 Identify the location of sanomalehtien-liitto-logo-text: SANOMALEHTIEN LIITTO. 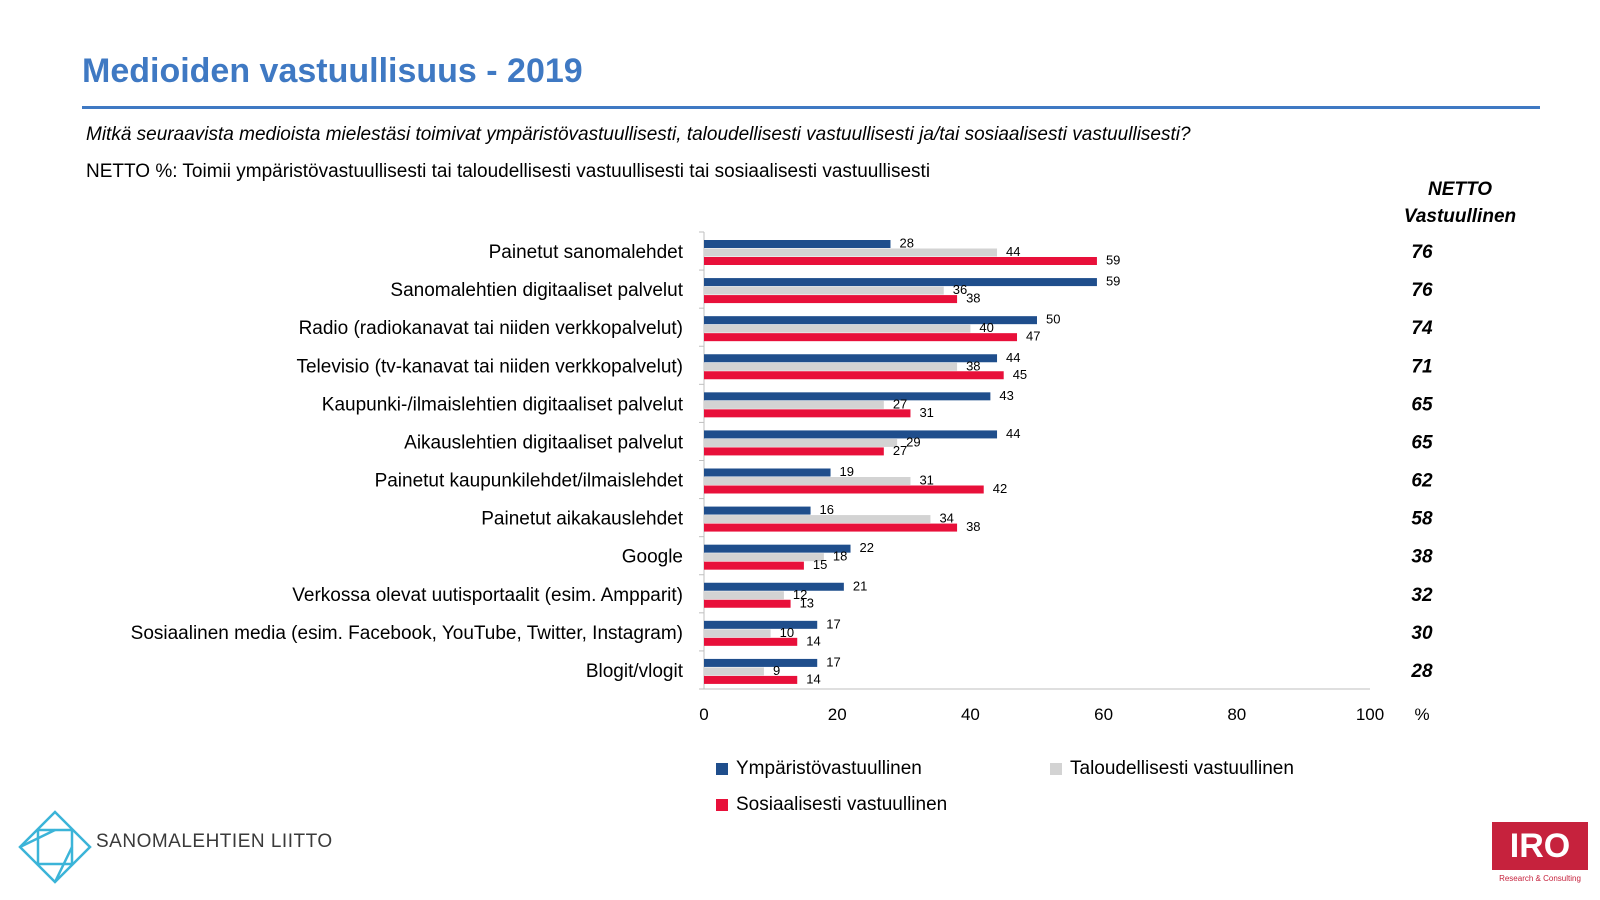
(214, 841).